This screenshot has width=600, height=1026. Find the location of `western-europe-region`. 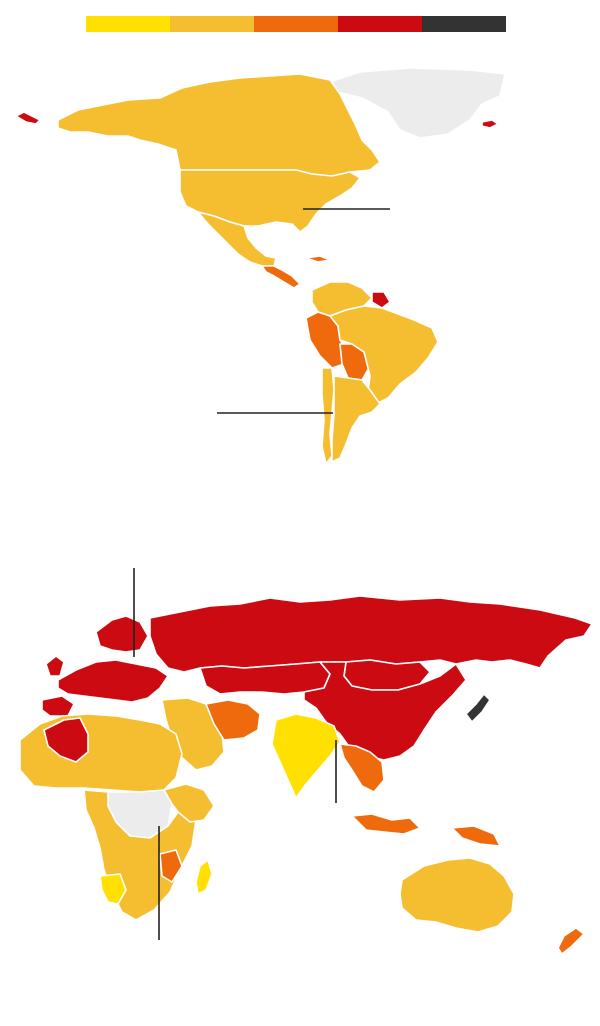

western-europe-region is located at coordinates (113, 681).